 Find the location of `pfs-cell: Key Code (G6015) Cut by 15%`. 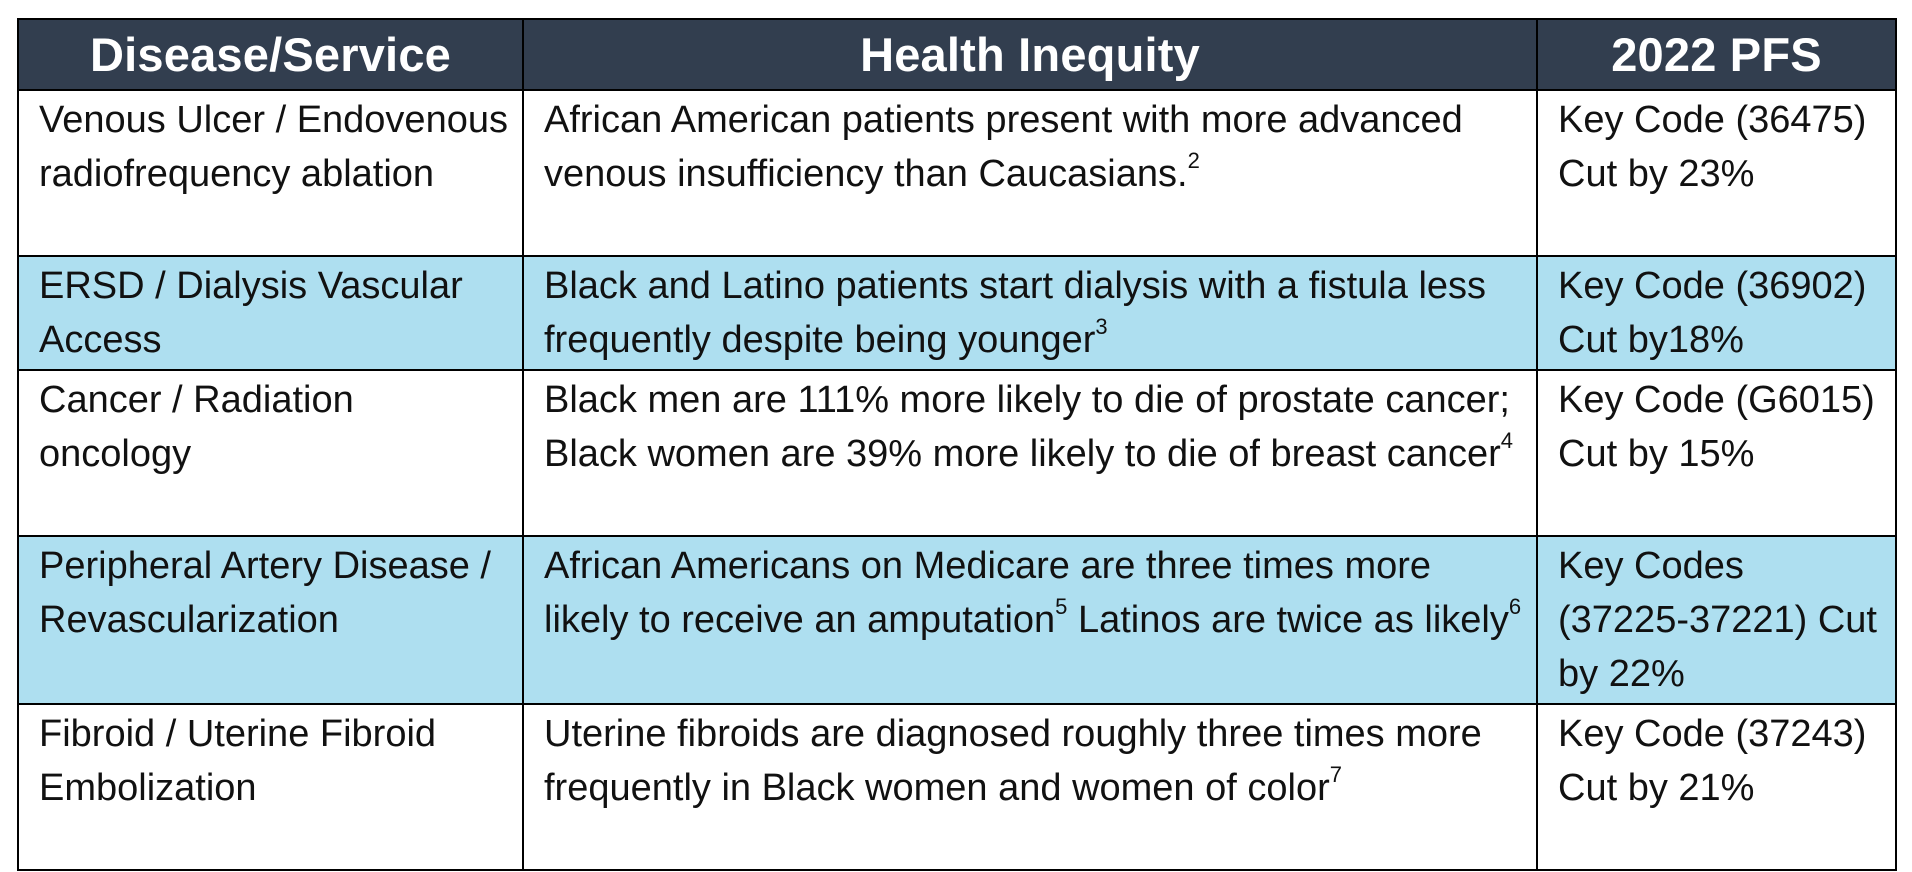

pfs-cell: Key Code (G6015) Cut by 15% is located at coordinates (1716, 453).